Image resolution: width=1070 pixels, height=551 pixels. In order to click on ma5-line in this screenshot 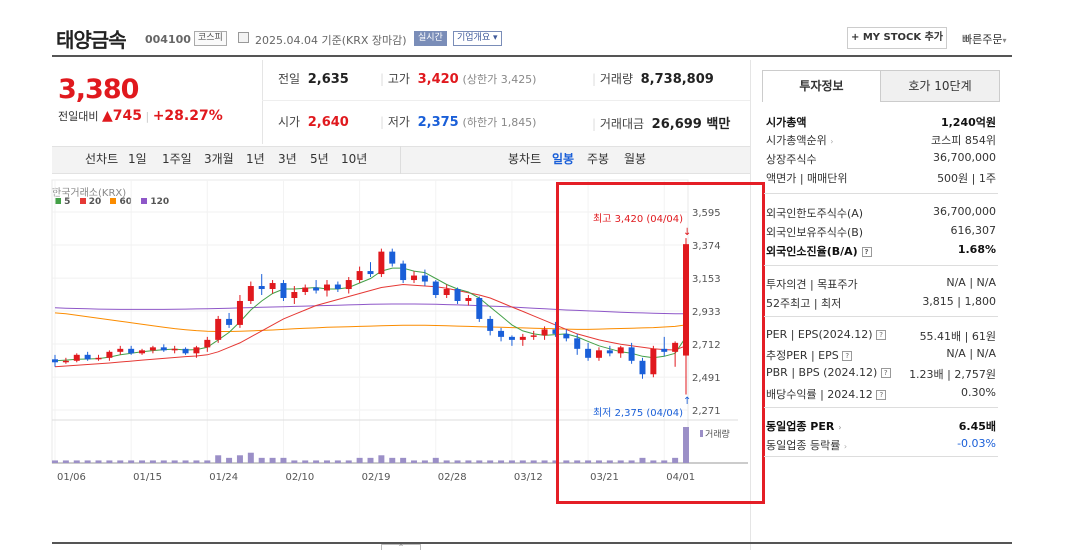, I will do `click(370, 314)`.